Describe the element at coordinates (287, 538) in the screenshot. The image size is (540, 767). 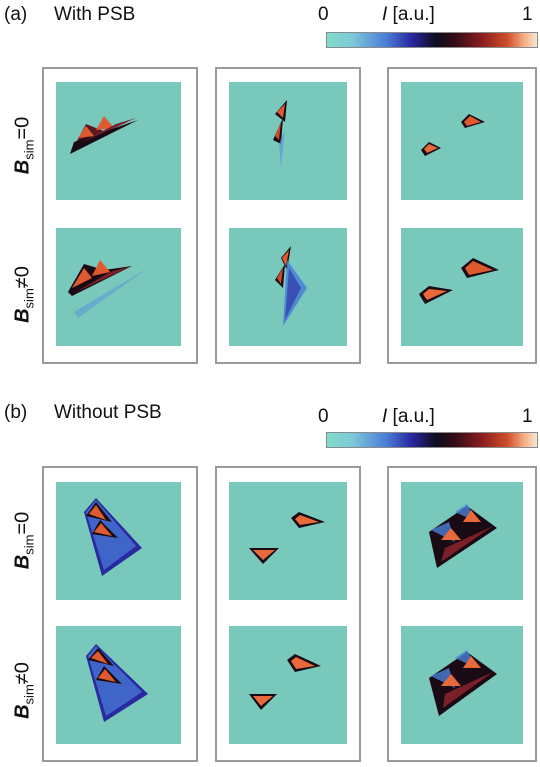
I see `triangles-separated-orange` at that location.